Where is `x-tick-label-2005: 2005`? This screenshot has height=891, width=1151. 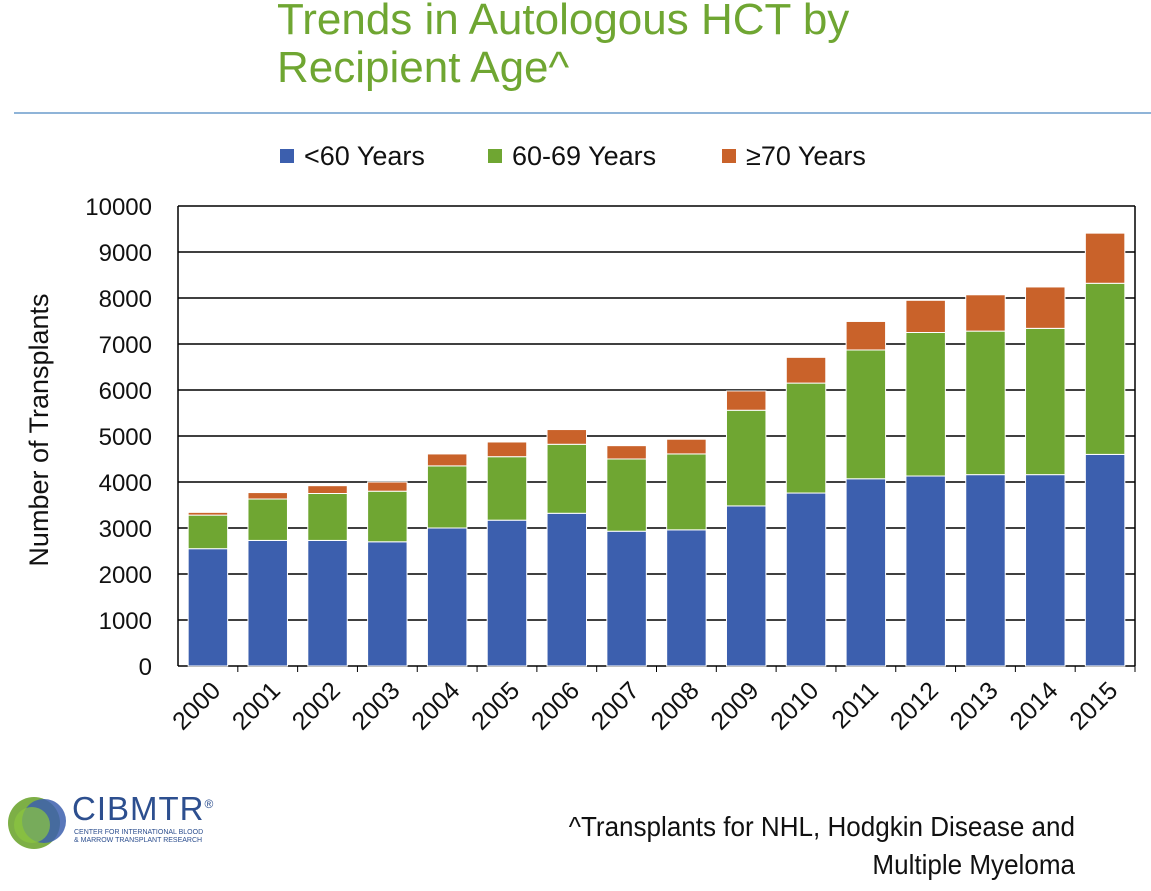 x-tick-label-2005: 2005 is located at coordinates (495, 705).